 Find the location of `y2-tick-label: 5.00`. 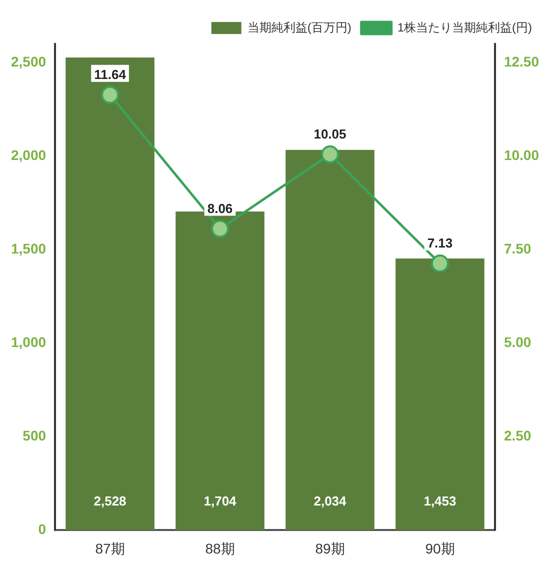

y2-tick-label: 5.00 is located at coordinates (518, 342).